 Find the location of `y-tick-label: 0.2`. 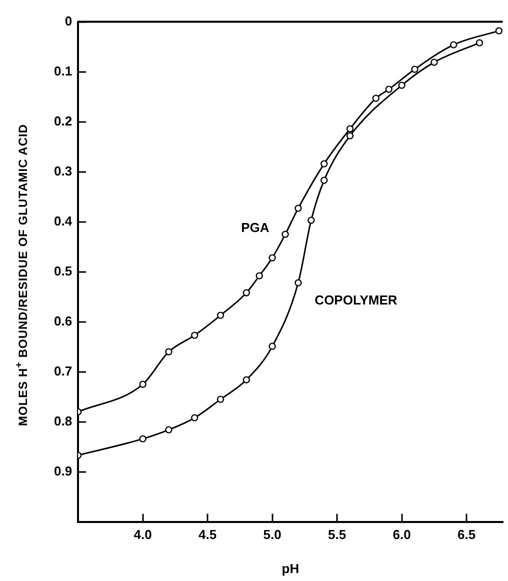

y-tick-label: 0.2 is located at coordinates (63, 120).